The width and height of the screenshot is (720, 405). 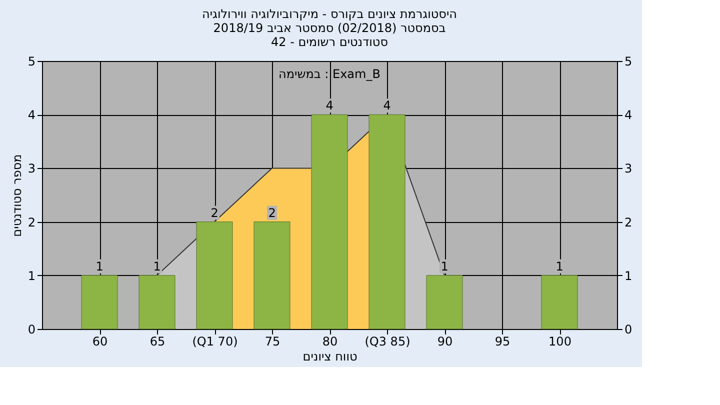 What do you see at coordinates (502, 341) in the screenshot?
I see `x-tick-label: 95` at bounding box center [502, 341].